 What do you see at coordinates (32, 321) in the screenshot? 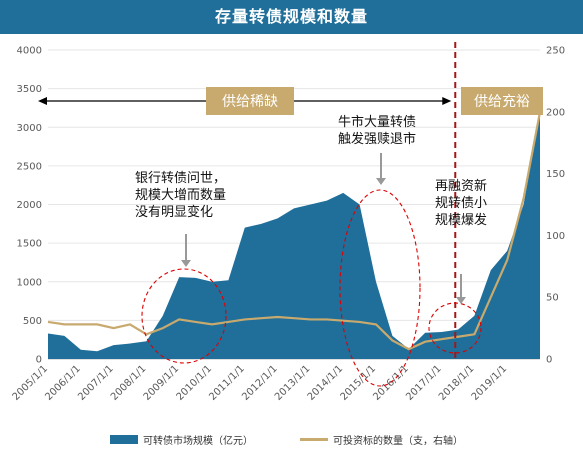
I see `left-axis-tick-label: 500` at bounding box center [32, 321].